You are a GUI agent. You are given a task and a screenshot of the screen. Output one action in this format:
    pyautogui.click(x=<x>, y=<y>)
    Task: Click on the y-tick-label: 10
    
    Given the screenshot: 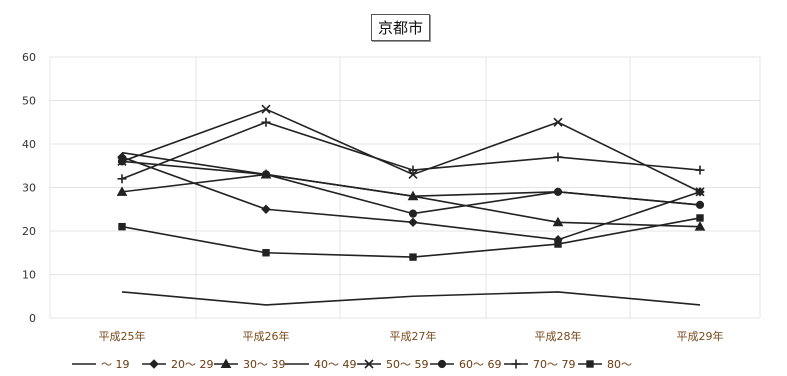 What is the action you would take?
    pyautogui.click(x=29, y=275)
    